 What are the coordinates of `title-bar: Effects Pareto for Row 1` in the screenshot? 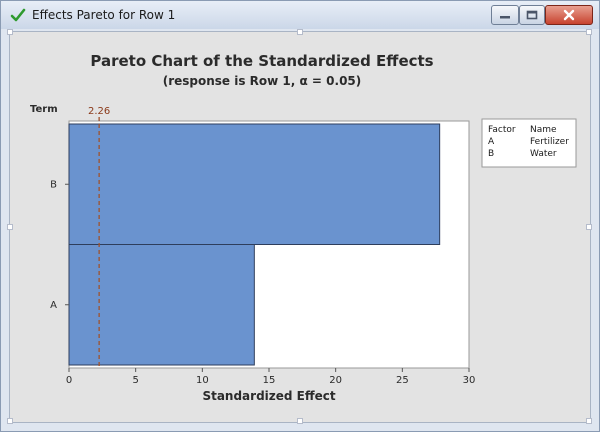 It's located at (300, 15).